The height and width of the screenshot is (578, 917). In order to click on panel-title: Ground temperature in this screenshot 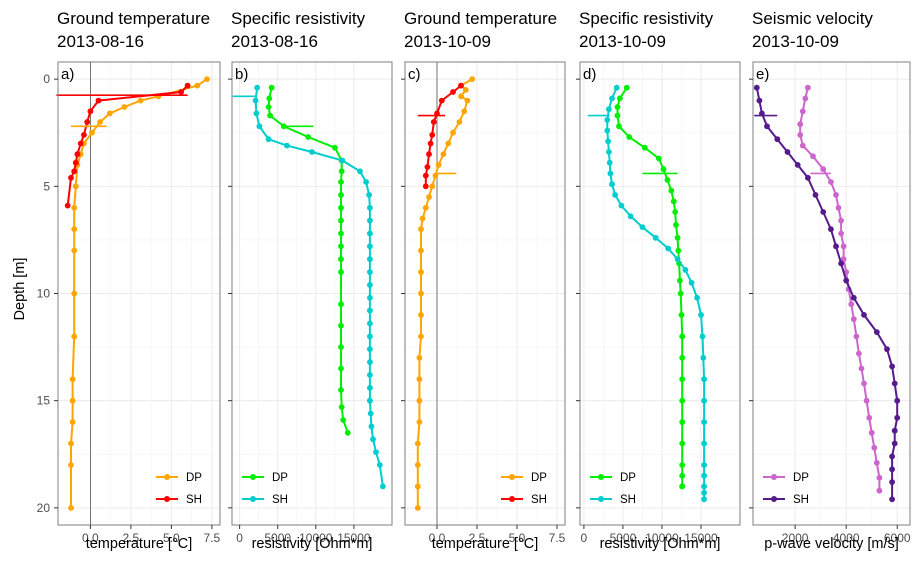, I will do `click(133, 18)`.